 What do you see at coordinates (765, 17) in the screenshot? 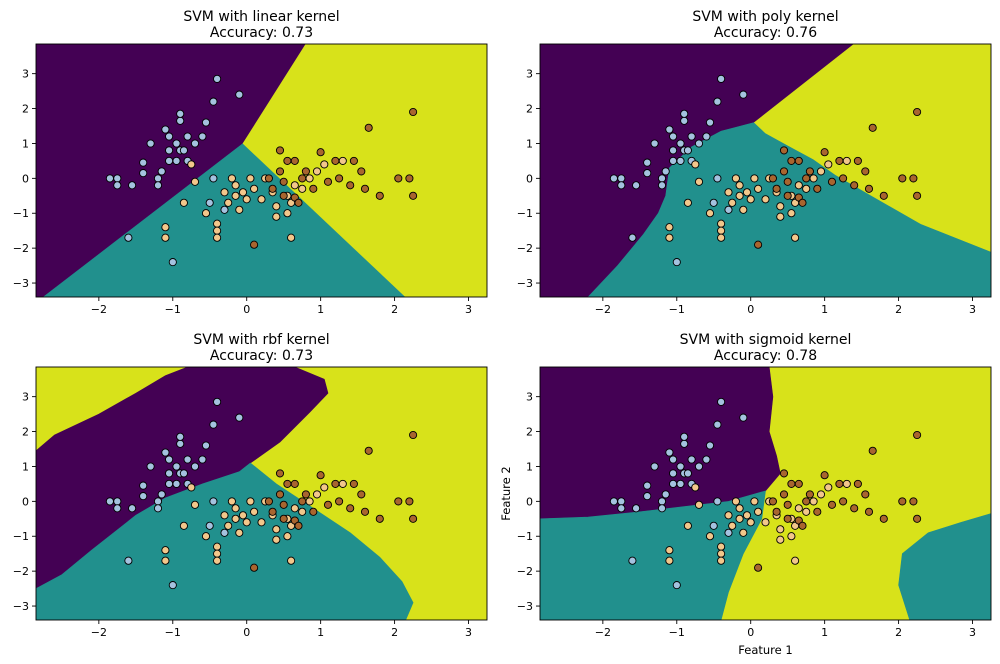
I see `subplot-title: SVM with poly kernel` at bounding box center [765, 17].